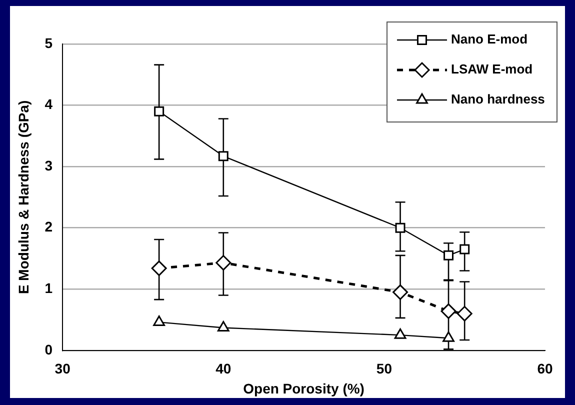 The width and height of the screenshot is (575, 405). Describe the element at coordinates (489, 39) in the screenshot. I see `legend-label: Nano E-mod` at that location.